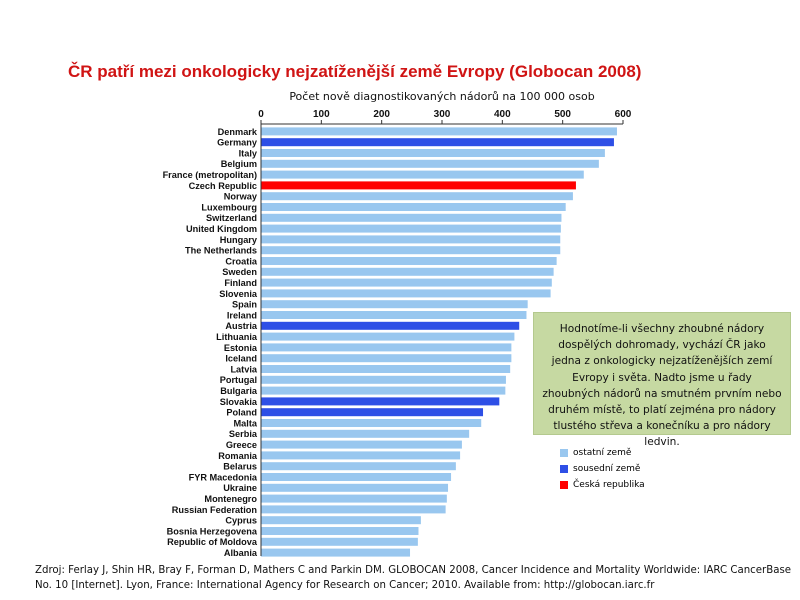  Describe the element at coordinates (223, 186) in the screenshot. I see `category-label: Czech Republic` at that location.